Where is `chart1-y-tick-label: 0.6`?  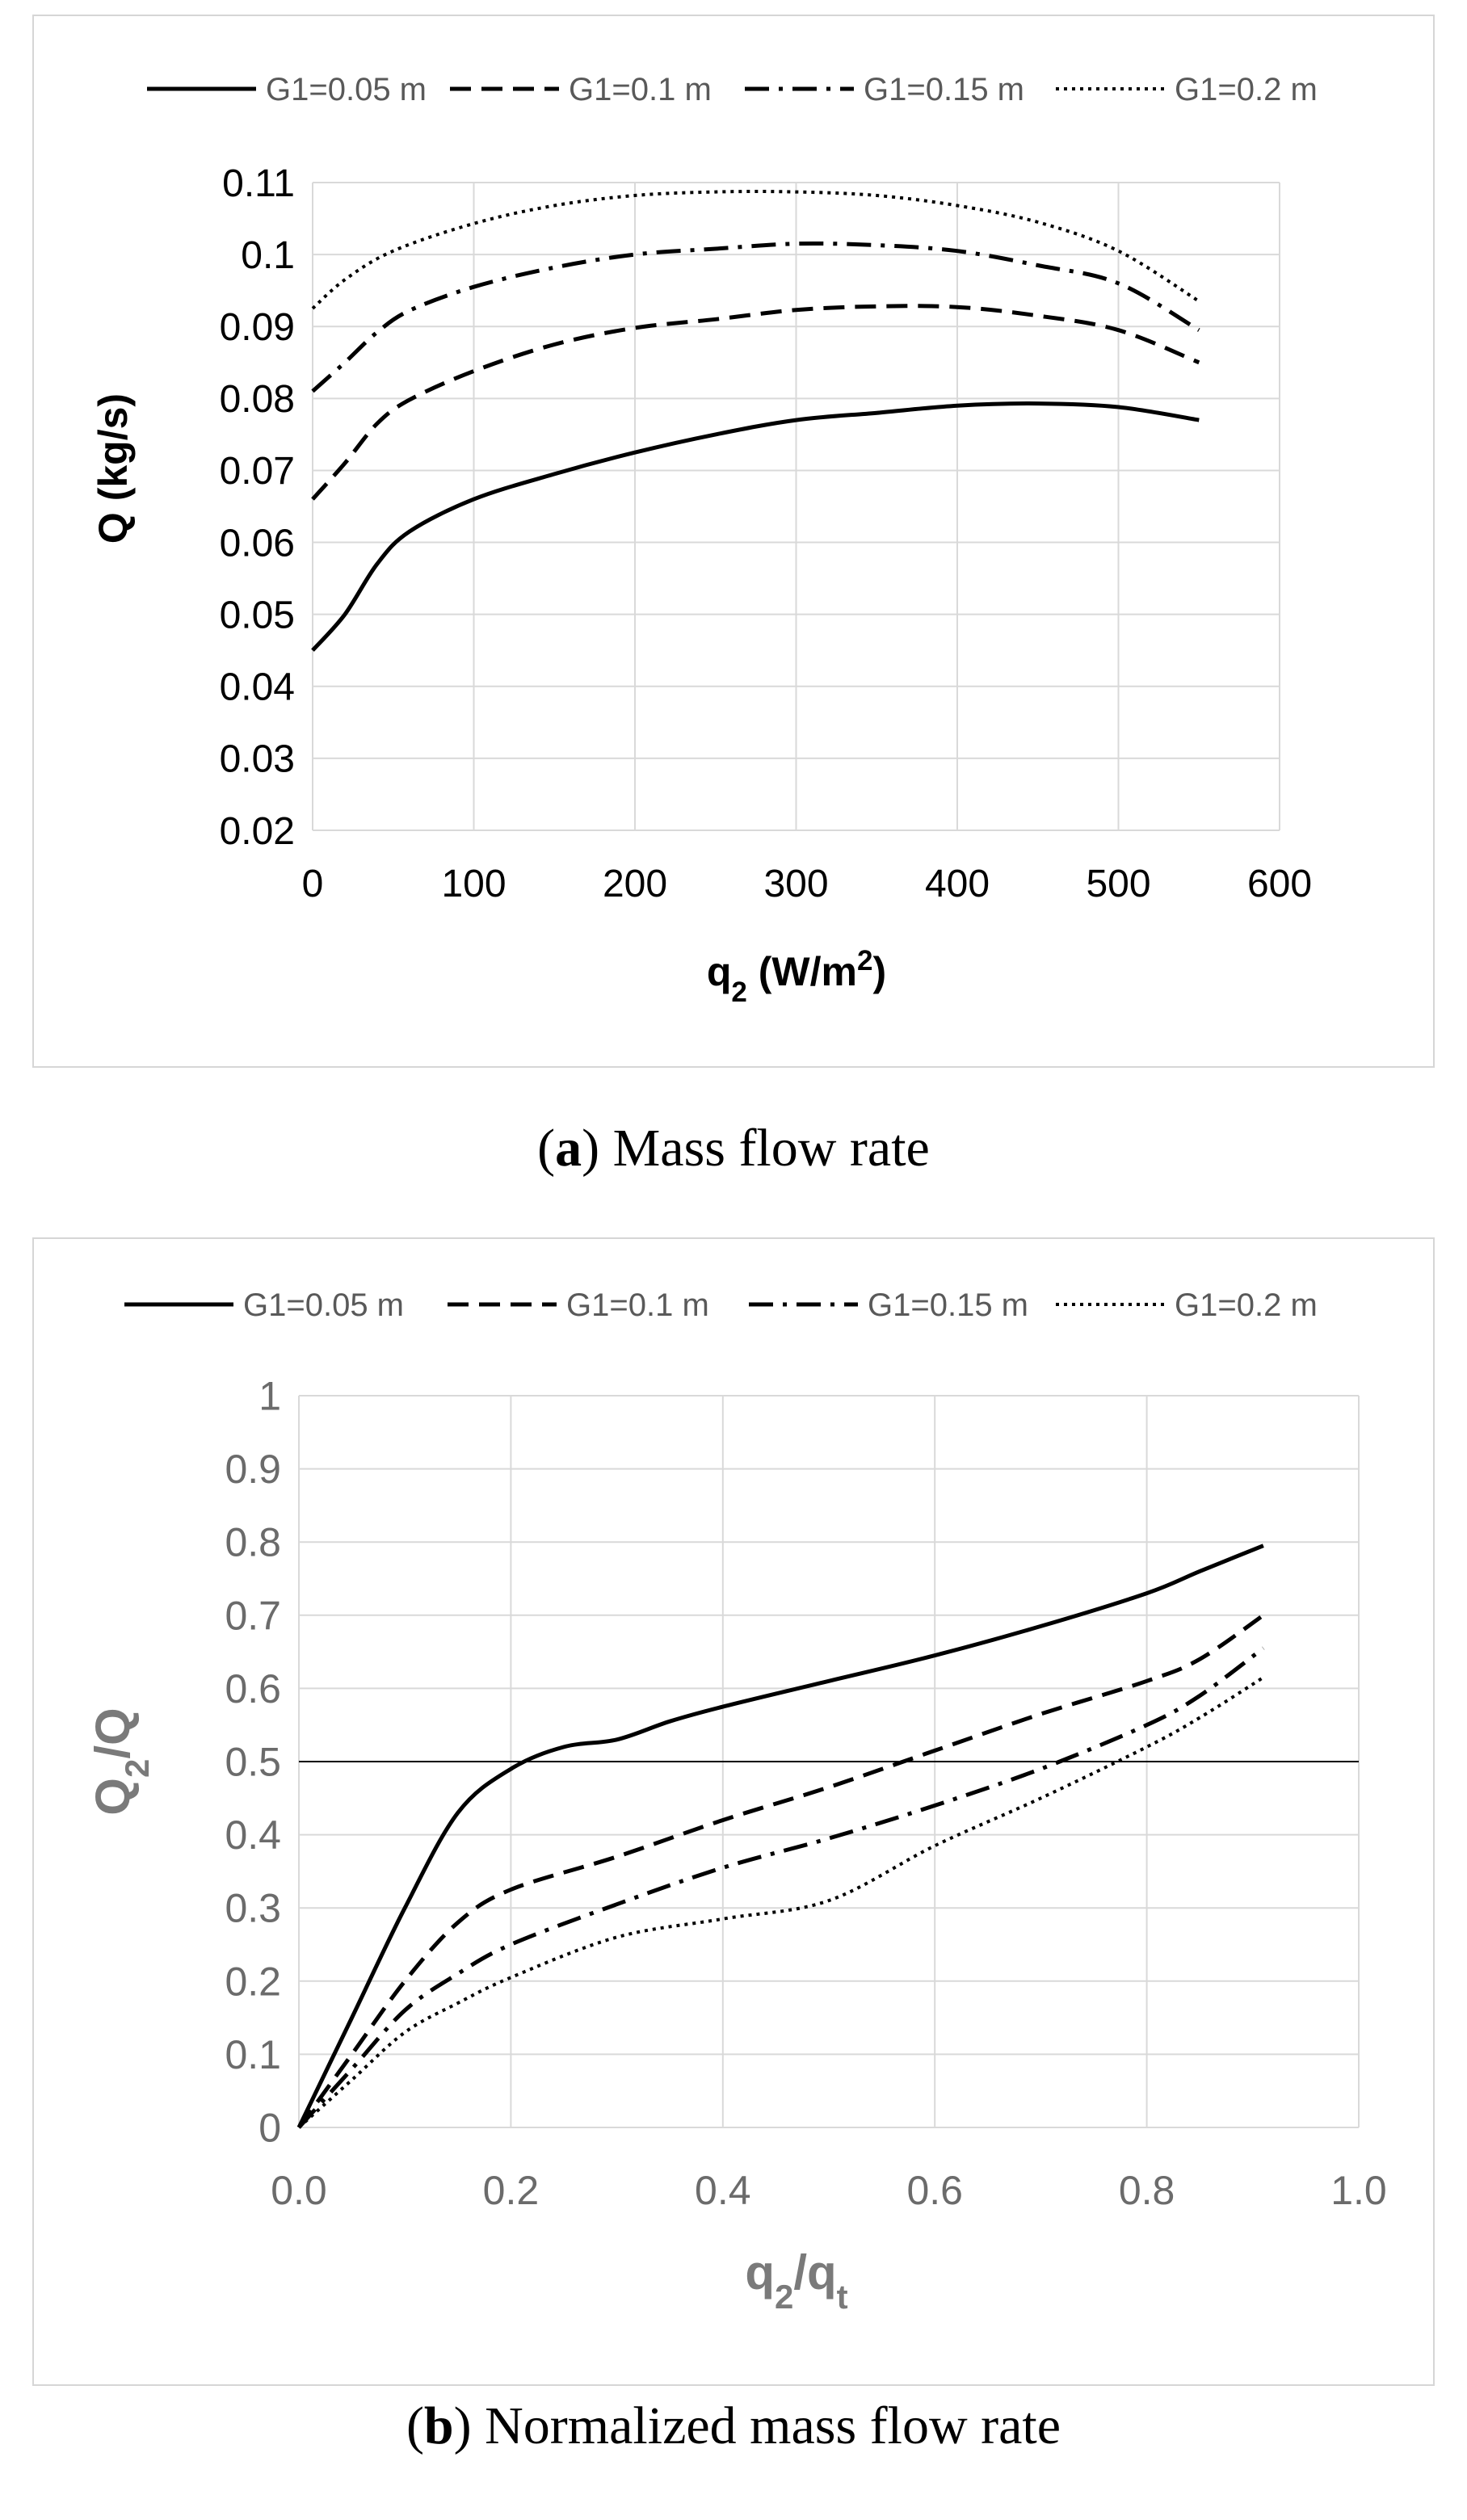
chart1-y-tick-label: 0.6 is located at coordinates (253, 1689).